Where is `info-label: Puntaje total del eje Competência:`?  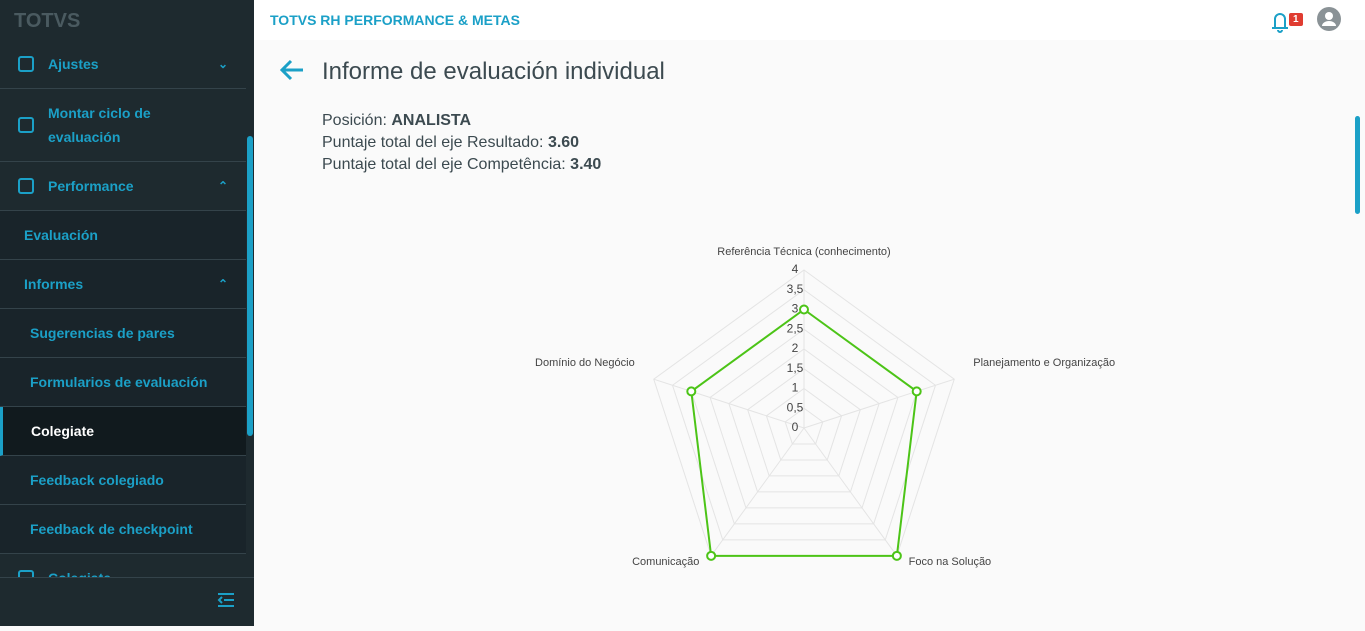 info-label: Puntaje total del eje Competência: is located at coordinates (444, 164).